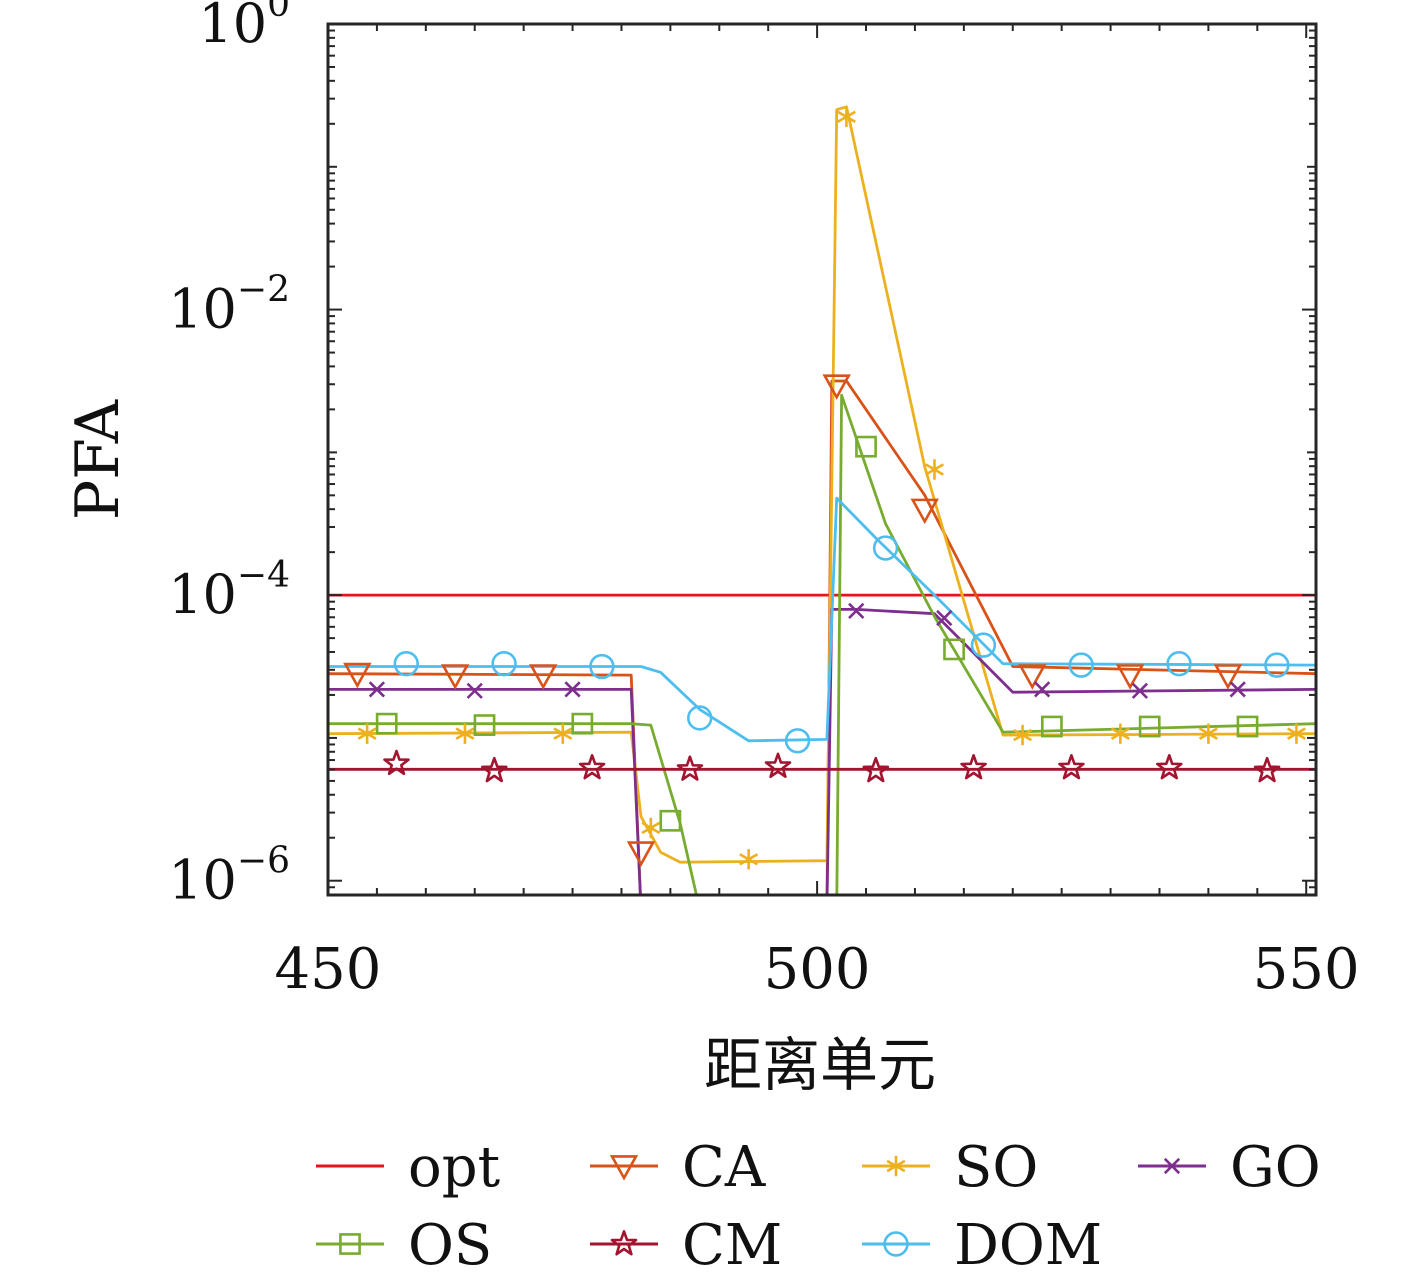 The height and width of the screenshot is (1276, 1417). Describe the element at coordinates (818, 1205) in the screenshot. I see `legend: opt CA SO GO OS CM DOM` at that location.